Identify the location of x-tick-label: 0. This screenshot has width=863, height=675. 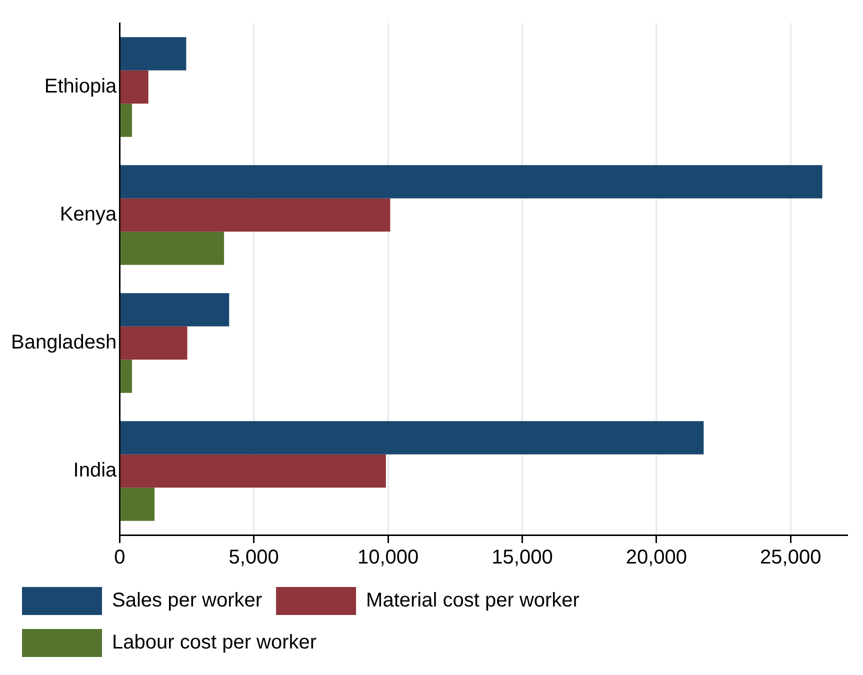
(120, 557).